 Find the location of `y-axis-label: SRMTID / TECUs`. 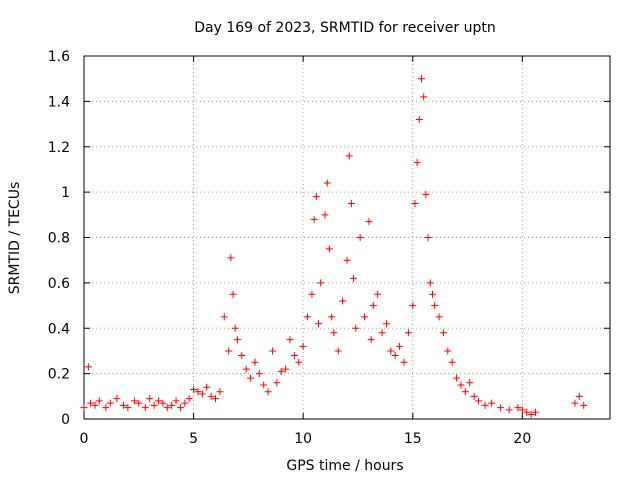

y-axis-label: SRMTID / TECUs is located at coordinates (15, 238).